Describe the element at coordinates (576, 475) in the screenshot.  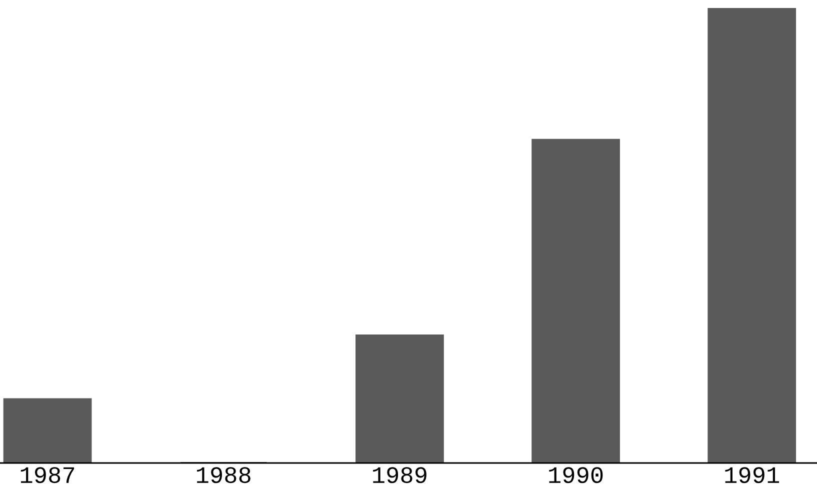
I see `x-tick-label: 1990` at that location.